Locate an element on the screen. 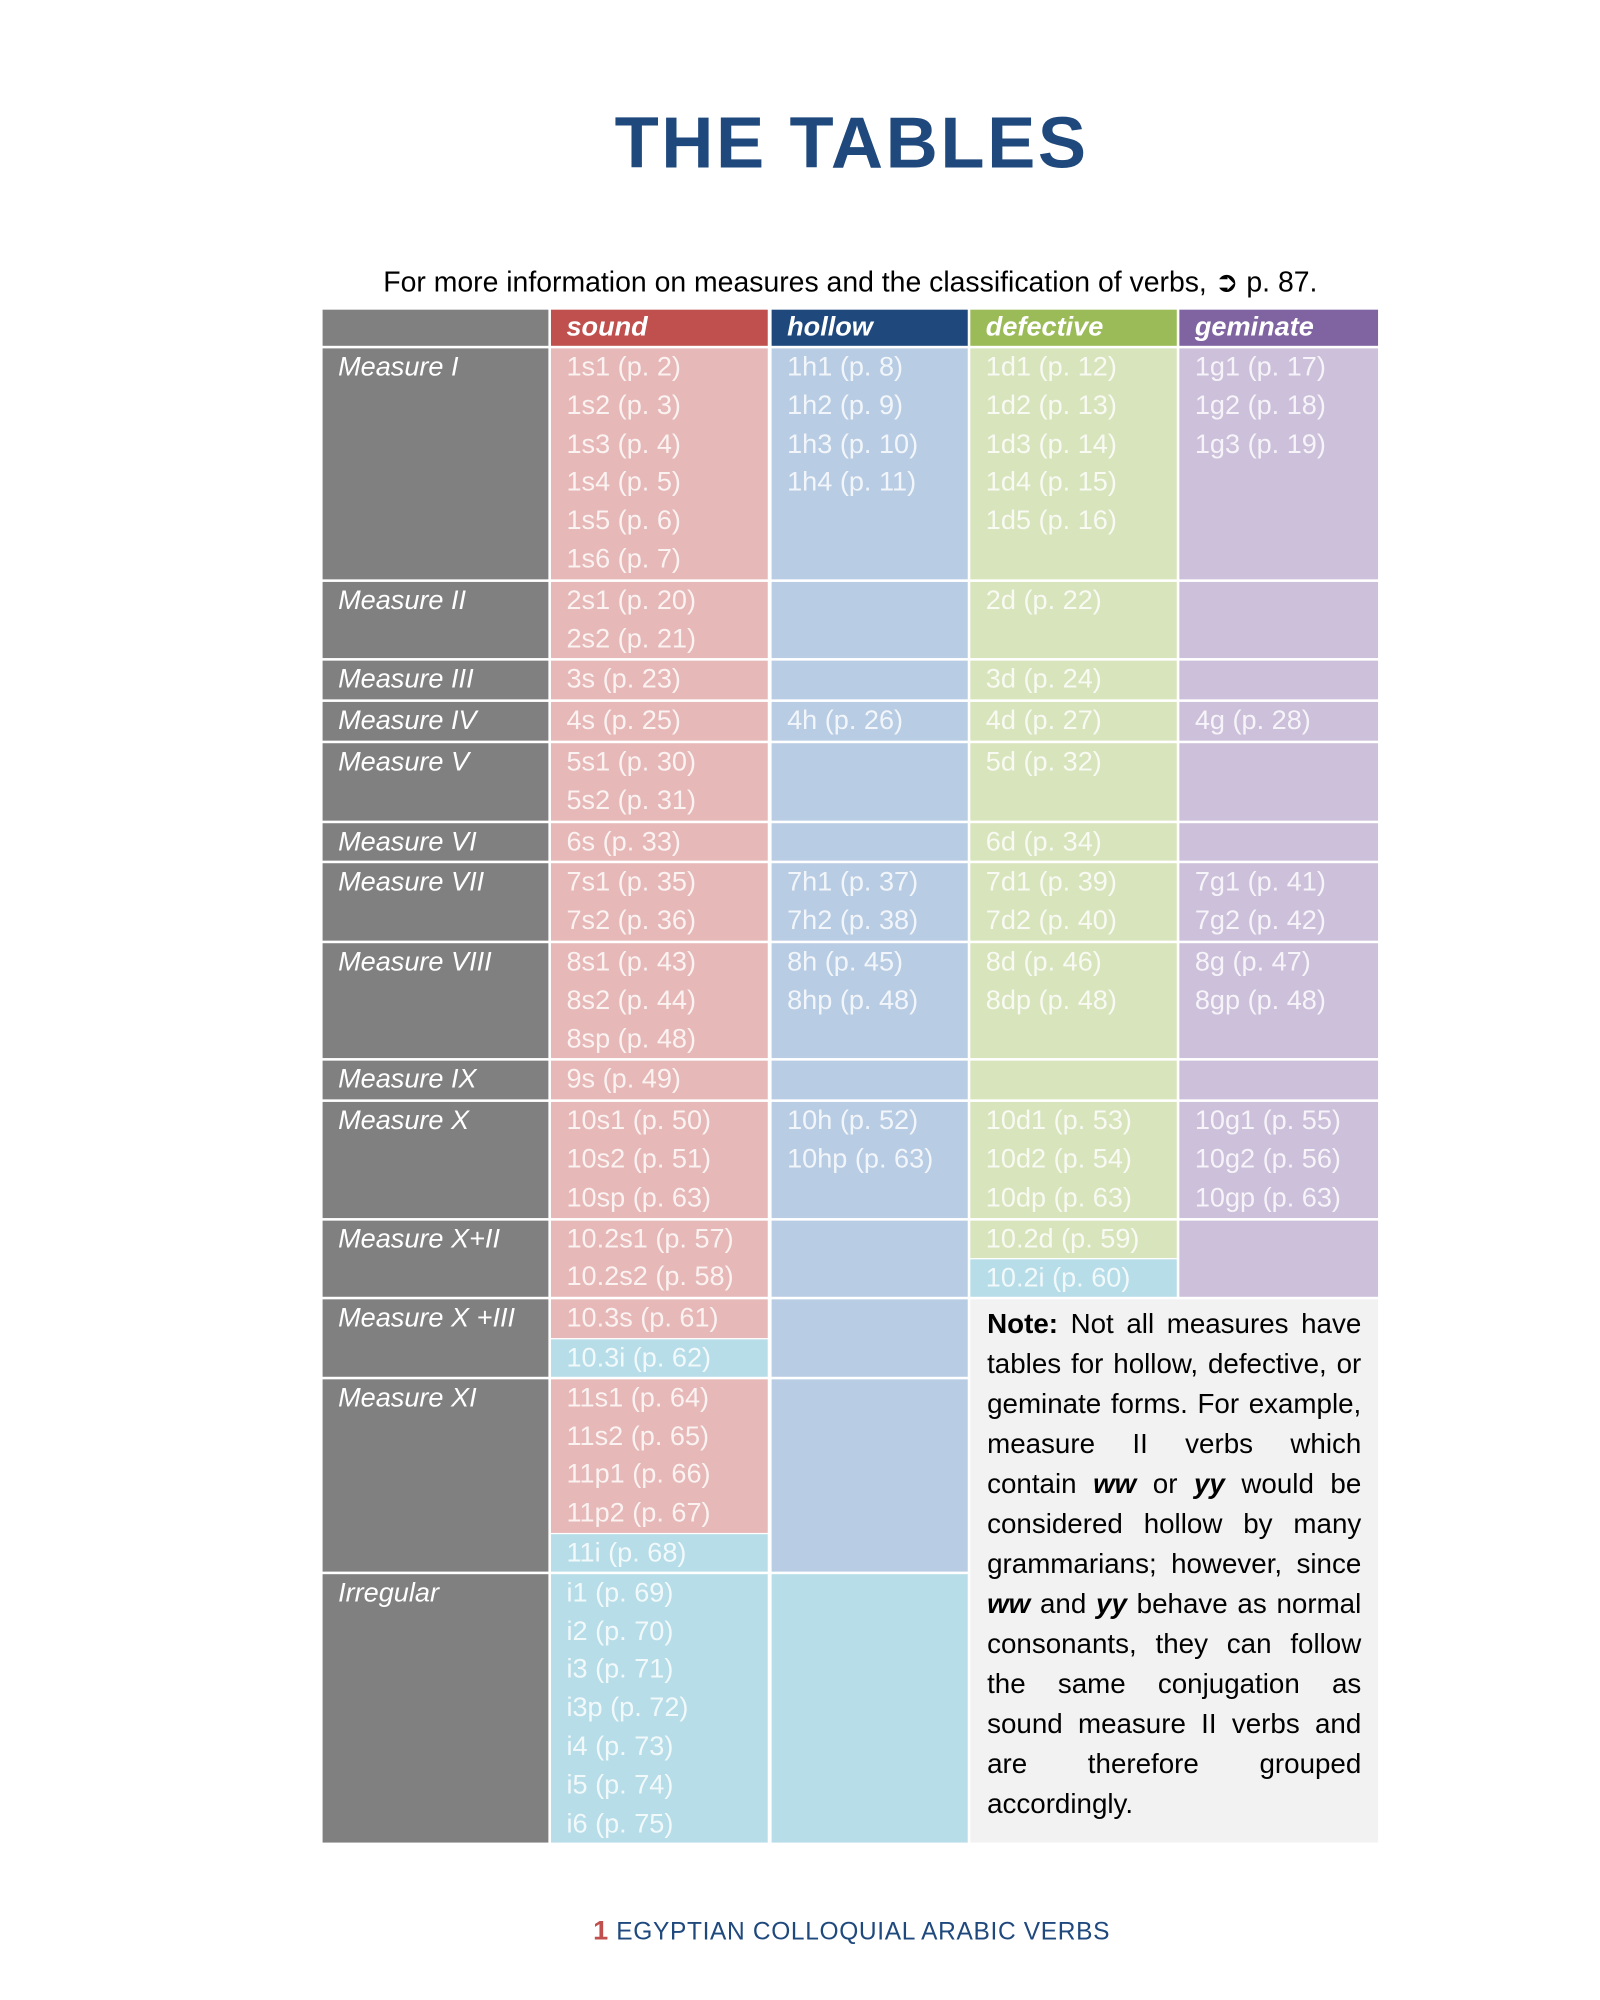  cell-entry: 2s2 (p. 21) is located at coordinates (631, 638).